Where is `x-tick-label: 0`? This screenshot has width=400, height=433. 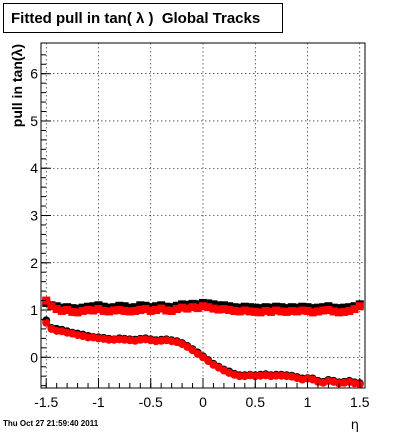 x-tick-label: 0 is located at coordinates (203, 402).